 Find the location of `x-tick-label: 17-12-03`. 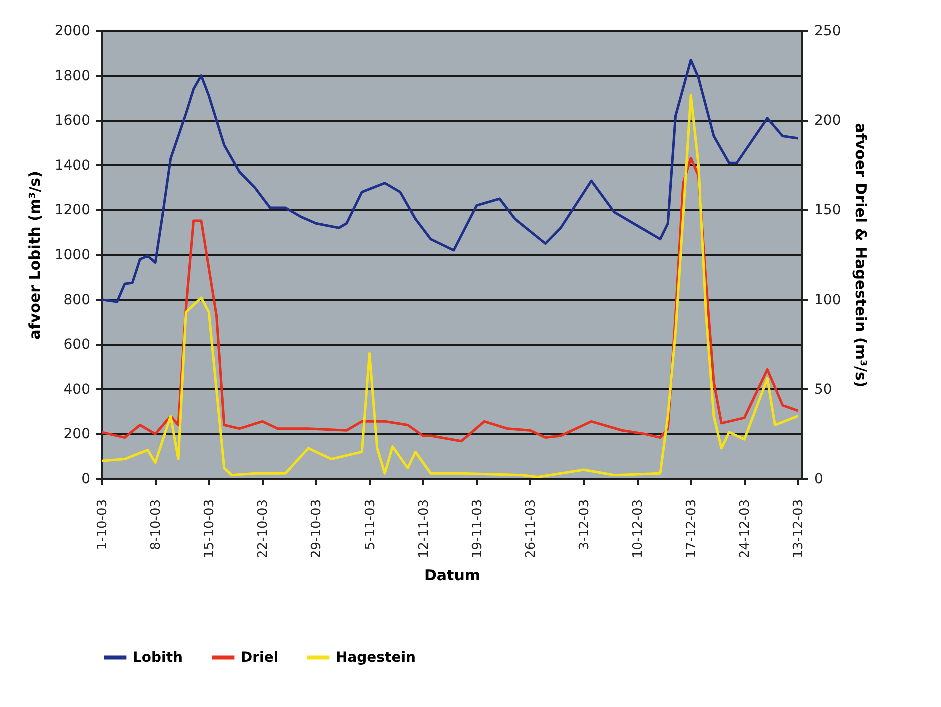

x-tick-label: 17-12-03 is located at coordinates (692, 529).